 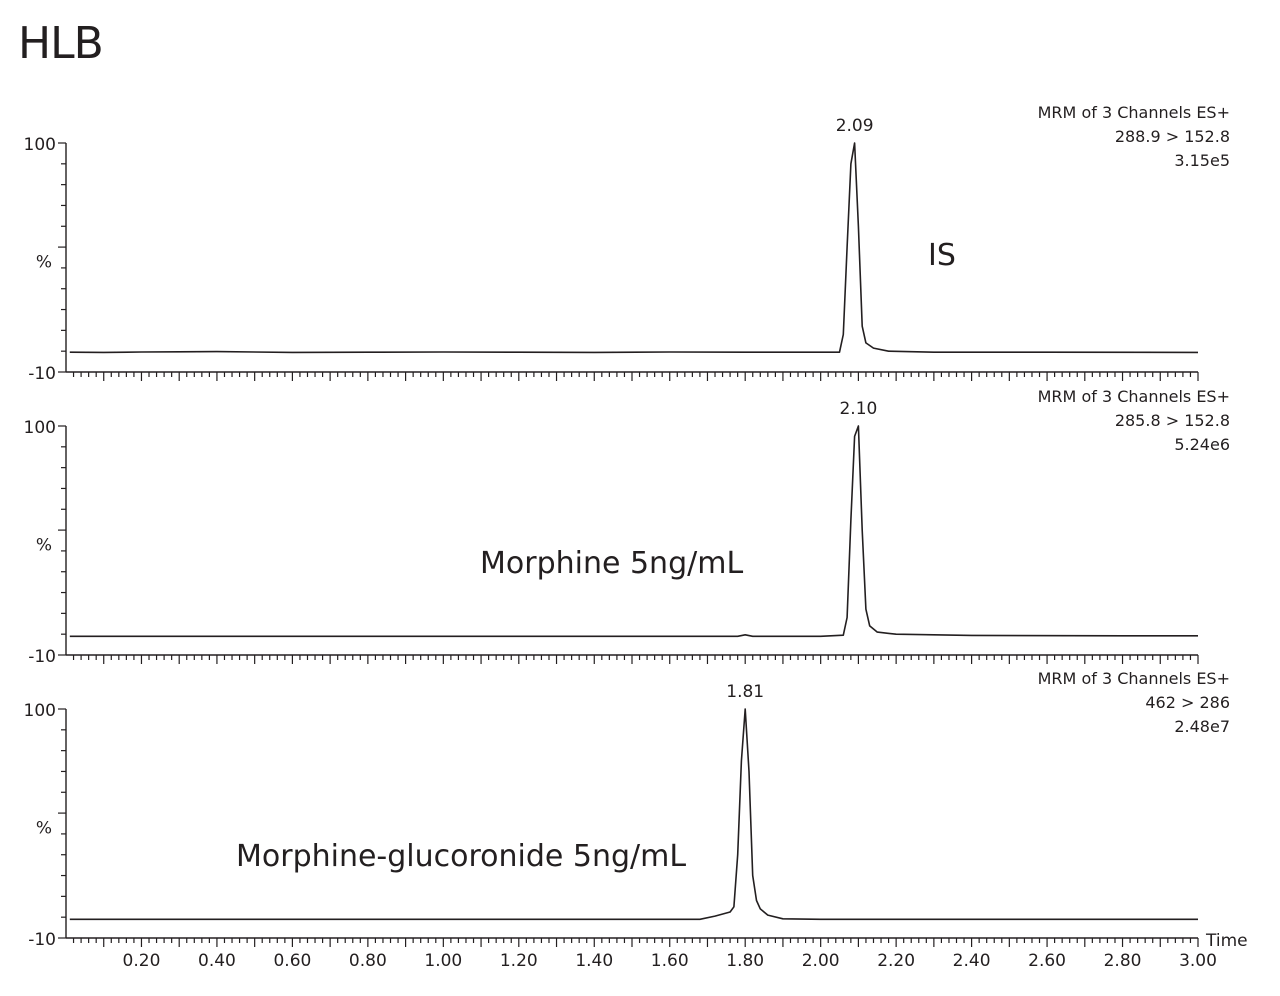 What do you see at coordinates (217, 961) in the screenshot?
I see `x-tick-label: 0.40` at bounding box center [217, 961].